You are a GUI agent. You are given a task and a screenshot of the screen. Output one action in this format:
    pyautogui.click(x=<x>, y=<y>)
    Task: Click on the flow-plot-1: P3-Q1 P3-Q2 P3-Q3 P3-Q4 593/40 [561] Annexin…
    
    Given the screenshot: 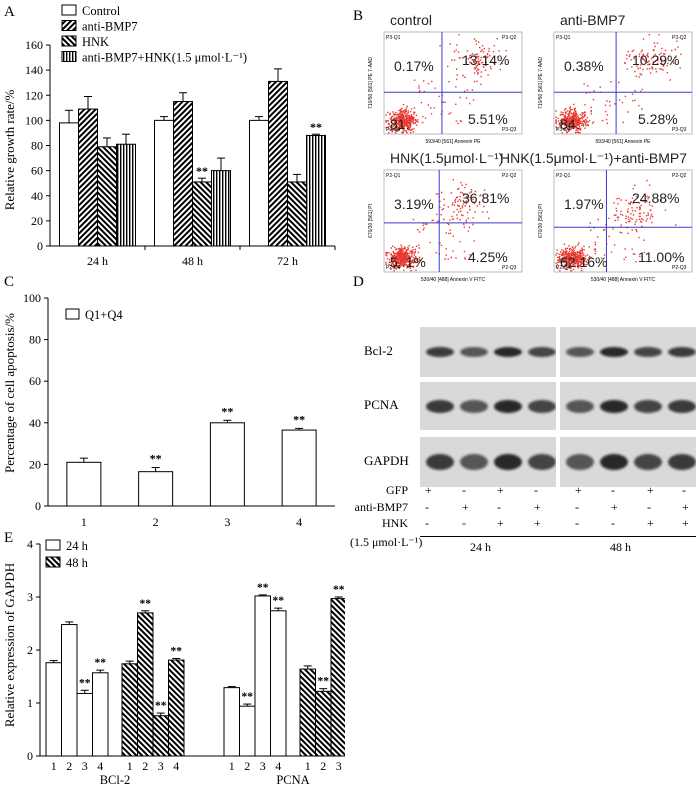 What is the action you would take?
    pyautogui.click(x=443, y=79)
    